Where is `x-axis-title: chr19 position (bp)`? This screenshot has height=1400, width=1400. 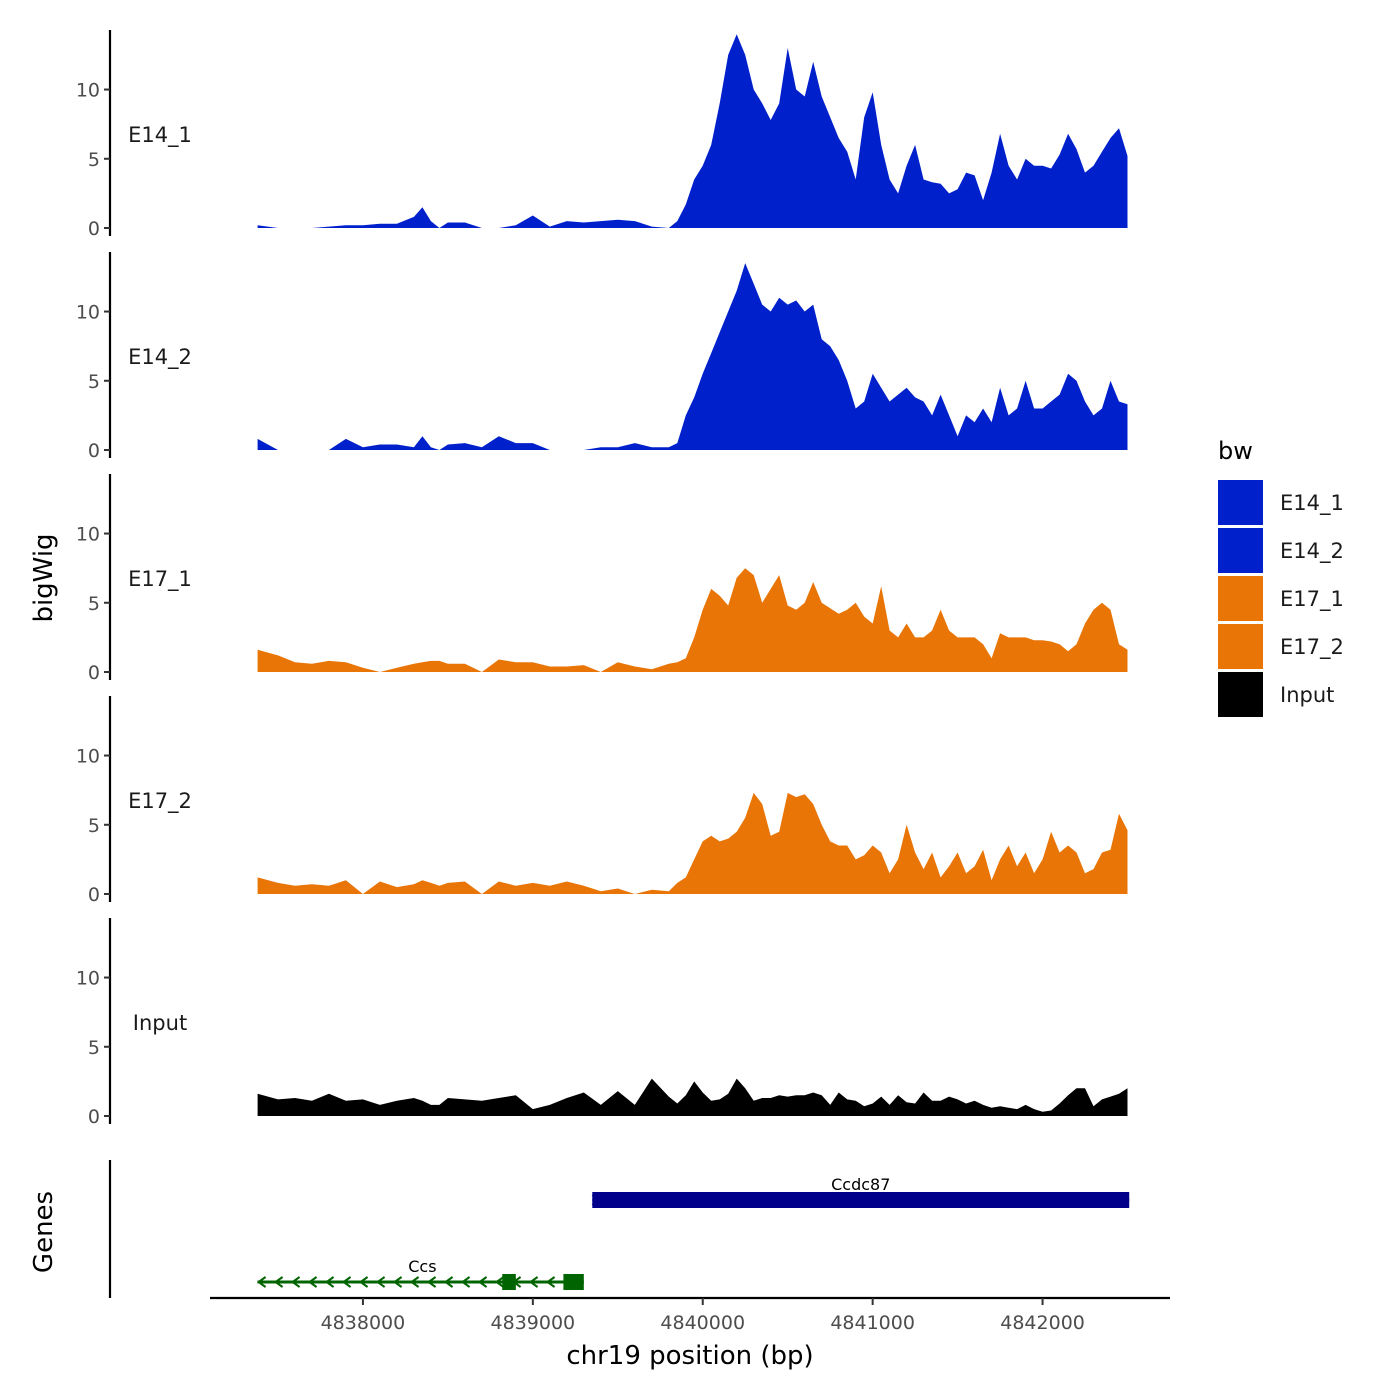
x-axis-title: chr19 position (bp) is located at coordinates (689, 1356).